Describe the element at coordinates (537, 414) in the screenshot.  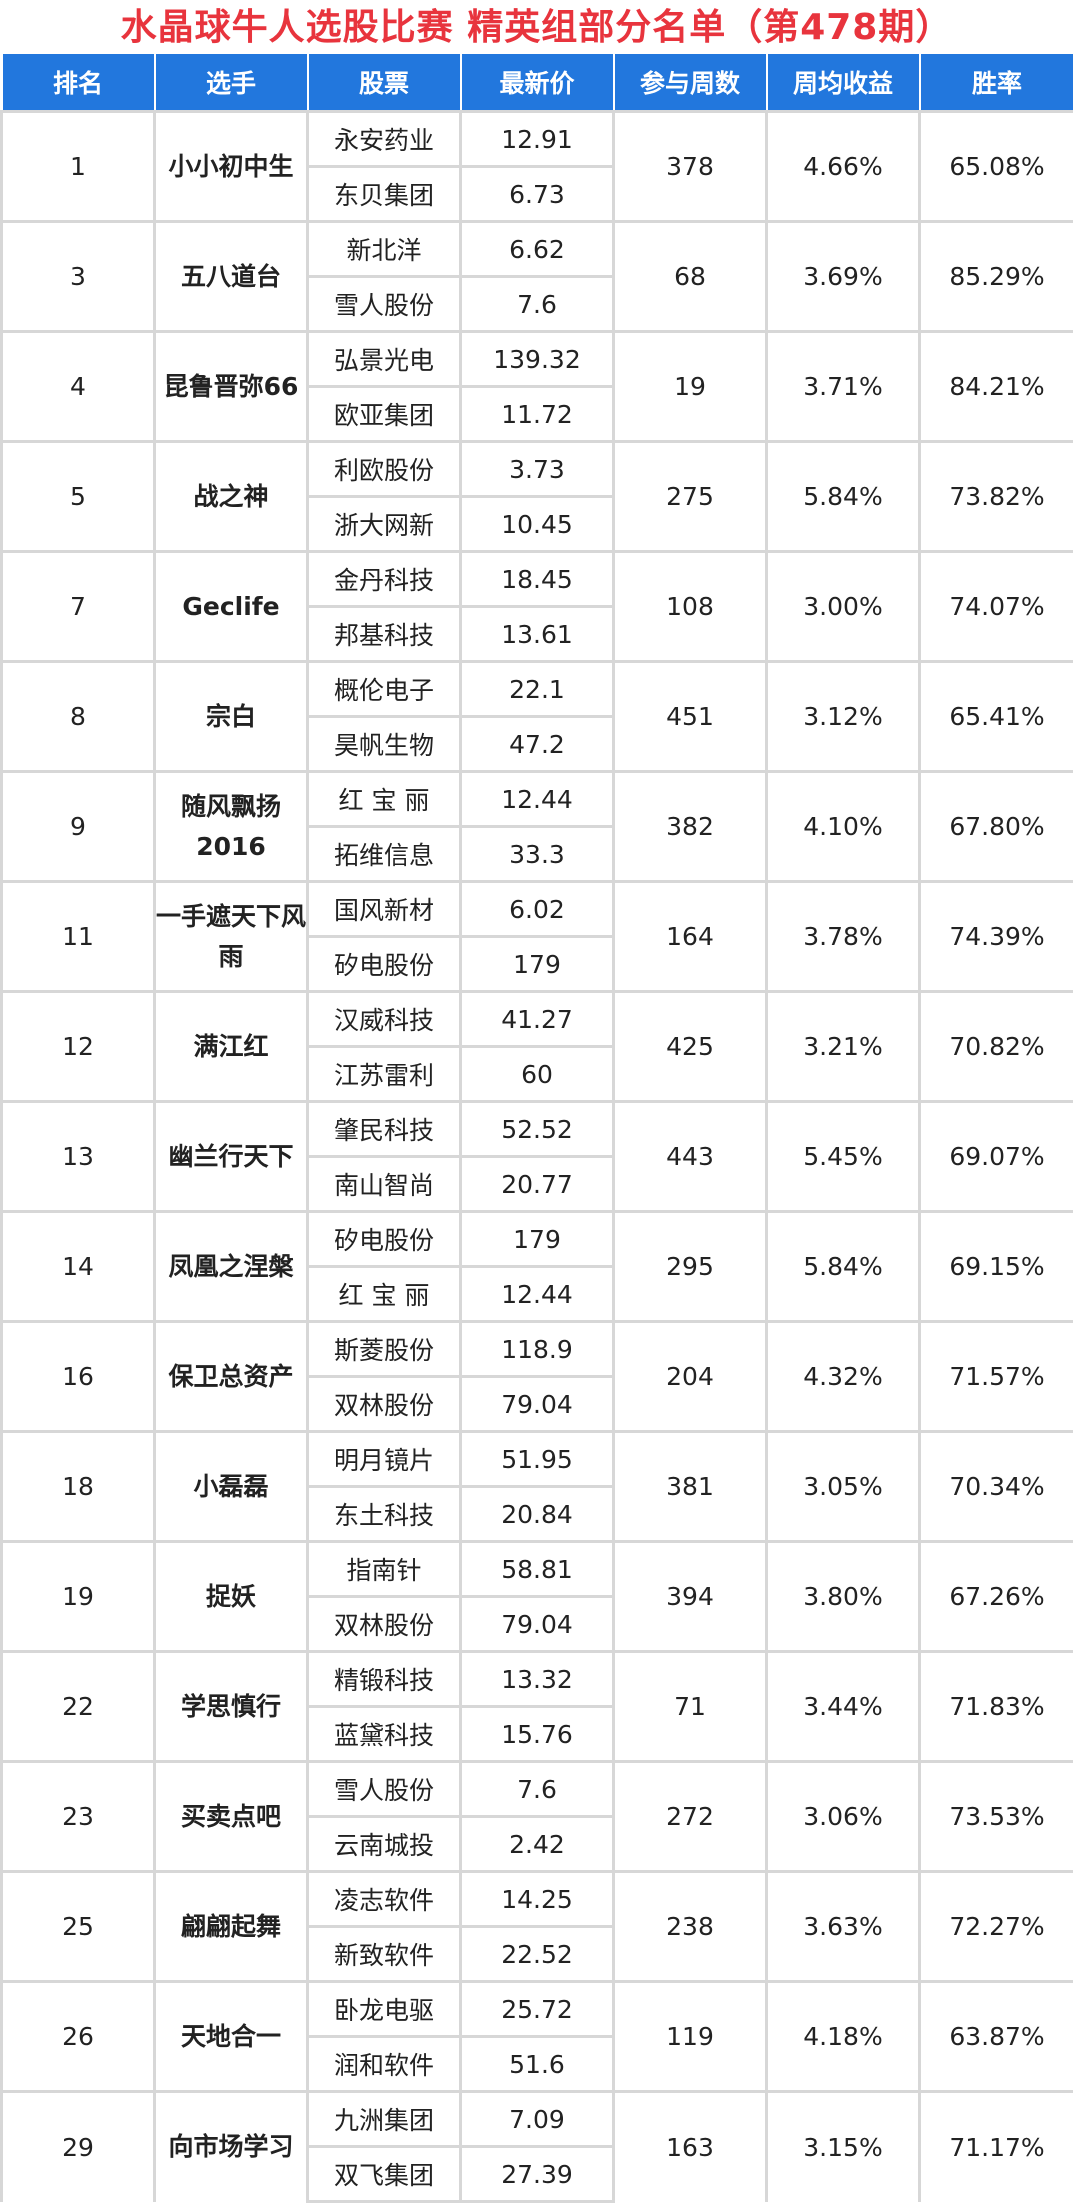
I see `stock-price: 11.72` at that location.